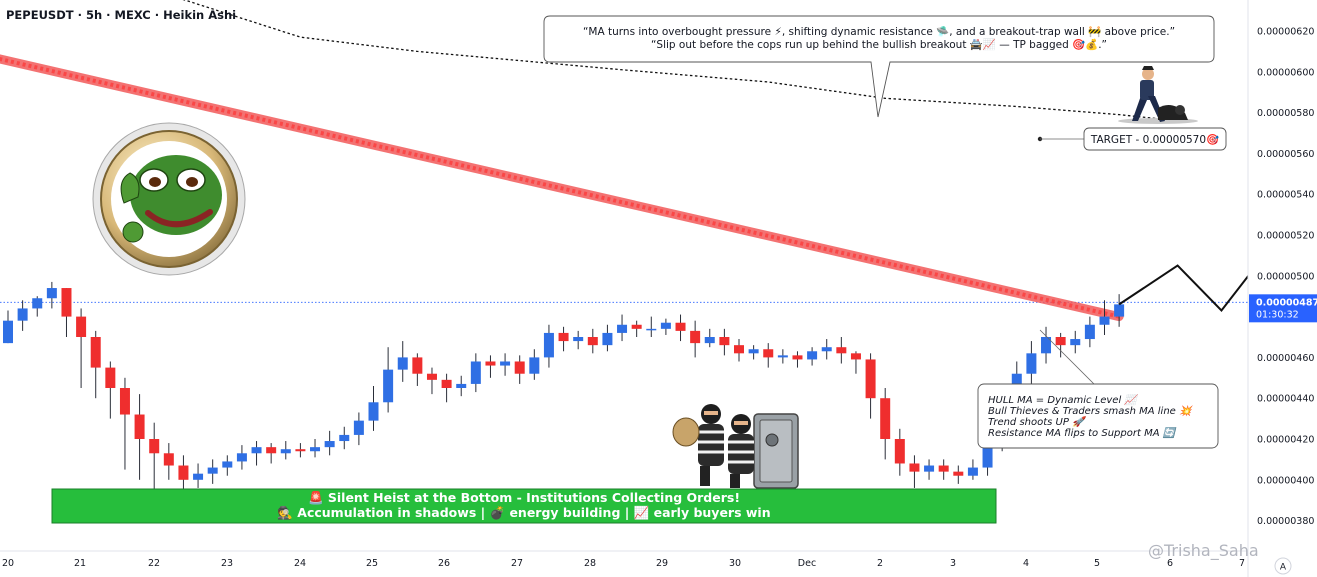 Image resolution: width=1317 pixels, height=577 pixels. What do you see at coordinates (1285, 521) in the screenshot?
I see `price-tick-label: 0.00000380` at bounding box center [1285, 521].